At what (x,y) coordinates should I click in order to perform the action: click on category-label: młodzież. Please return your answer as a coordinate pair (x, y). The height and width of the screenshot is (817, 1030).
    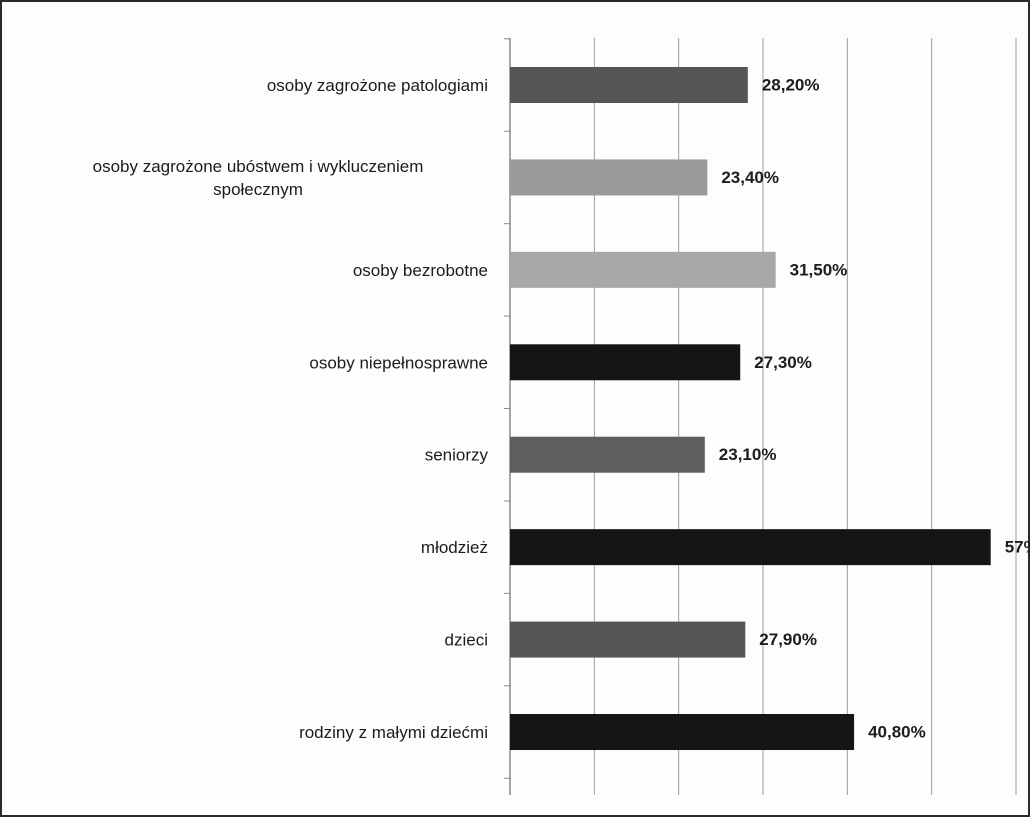
    Looking at the image, I should click on (454, 547).